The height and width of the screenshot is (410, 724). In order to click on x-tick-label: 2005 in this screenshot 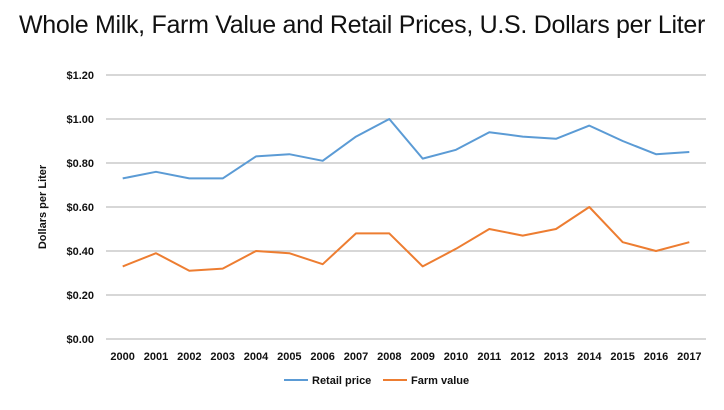, I will do `click(289, 357)`.